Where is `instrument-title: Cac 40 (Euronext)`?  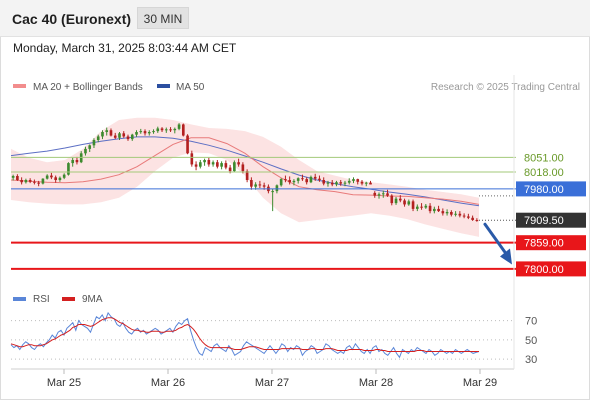
instrument-title: Cac 40 (Euronext) is located at coordinates (72, 19).